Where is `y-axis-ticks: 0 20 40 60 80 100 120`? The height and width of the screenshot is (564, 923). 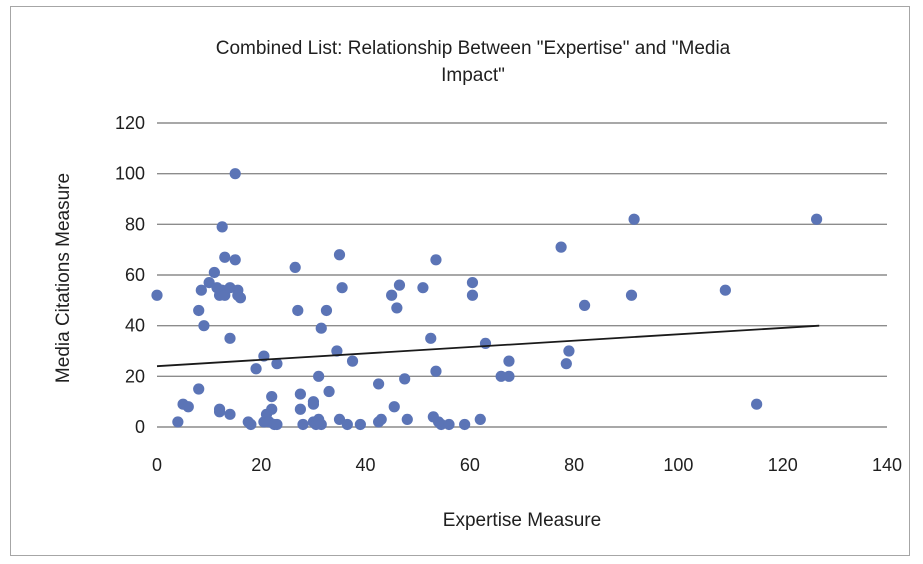 y-axis-ticks: 0 20 40 60 80 100 120 is located at coordinates (130, 275).